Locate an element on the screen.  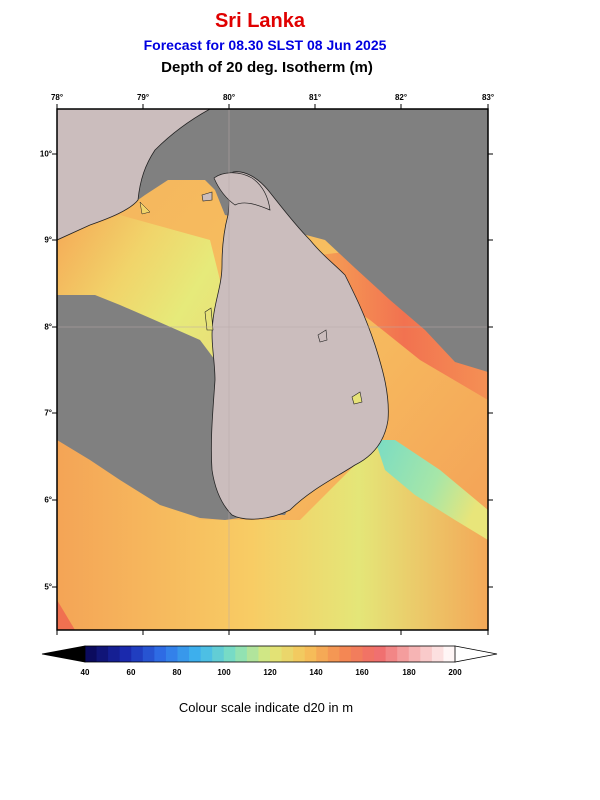
lat-label-9: 9° is located at coordinates (48, 240).